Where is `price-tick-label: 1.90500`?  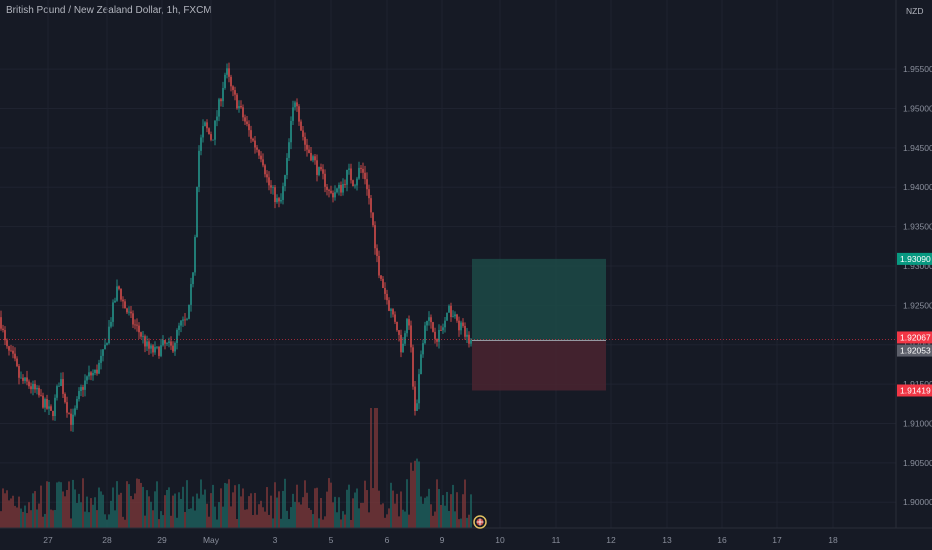
price-tick-label: 1.90500 is located at coordinates (917, 463).